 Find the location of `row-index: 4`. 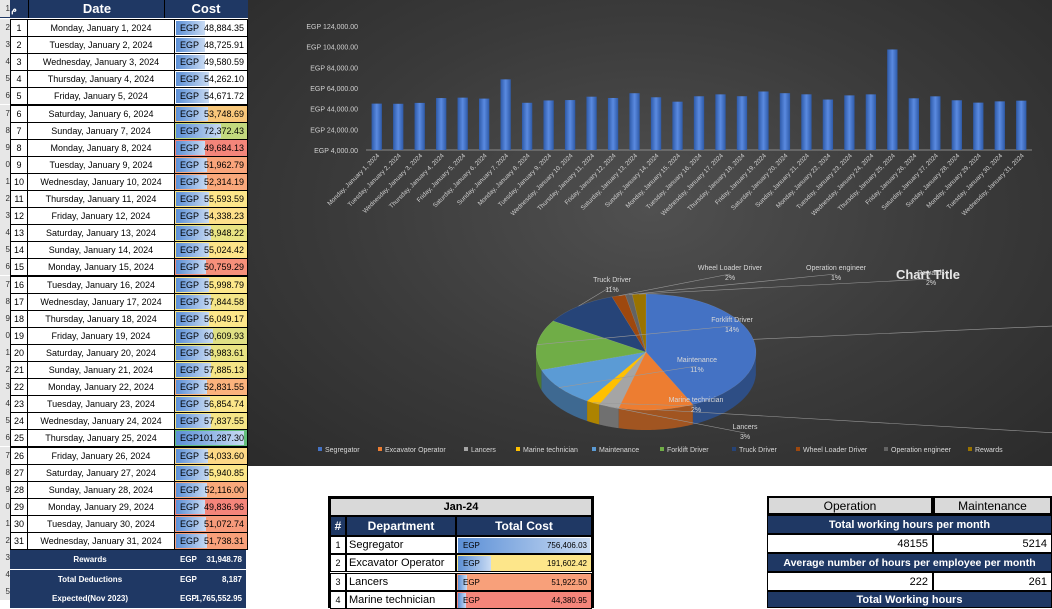

row-index: 4 is located at coordinates (18, 79).